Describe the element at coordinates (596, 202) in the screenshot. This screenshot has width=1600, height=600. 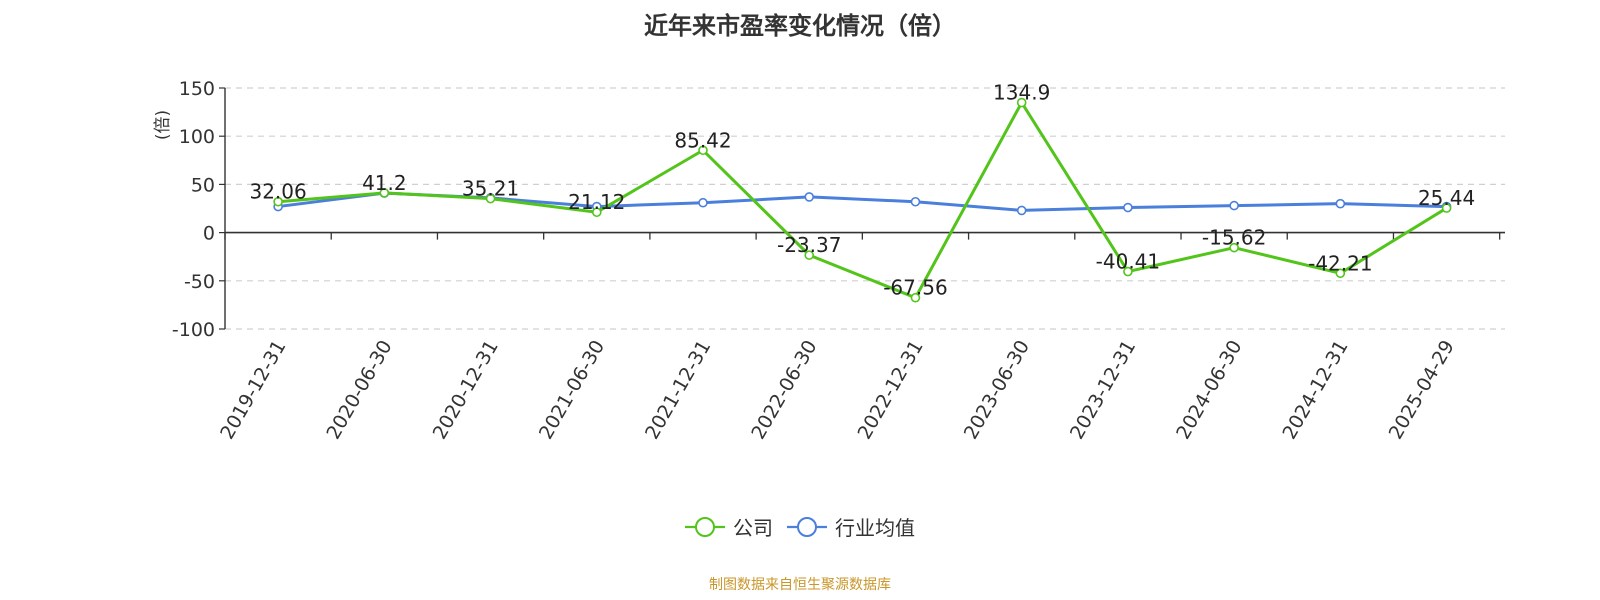
I see `data-label: 21.12` at that location.